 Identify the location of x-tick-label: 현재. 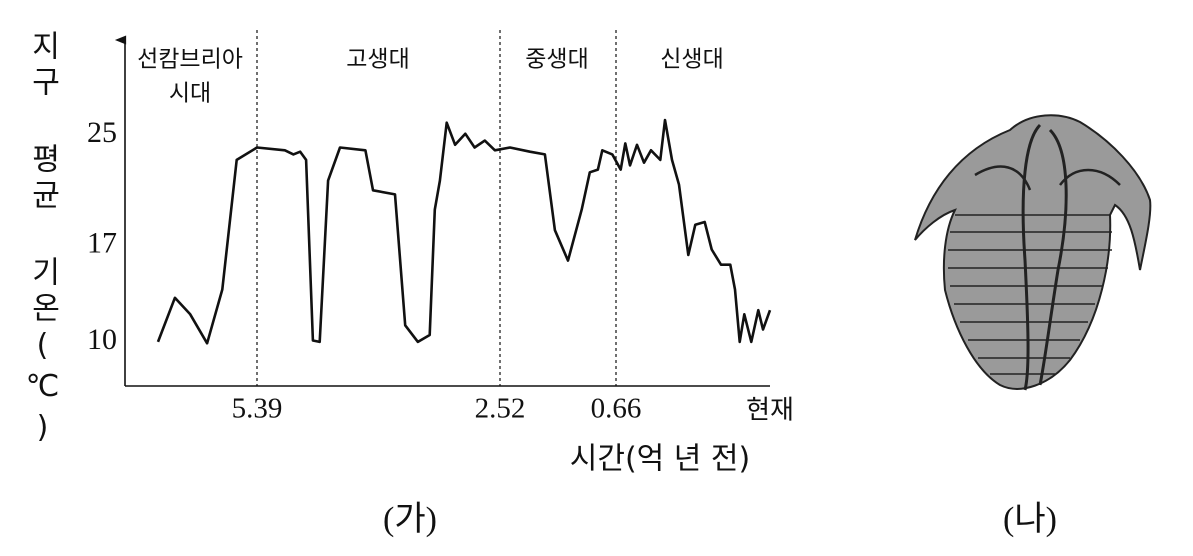
(770, 411).